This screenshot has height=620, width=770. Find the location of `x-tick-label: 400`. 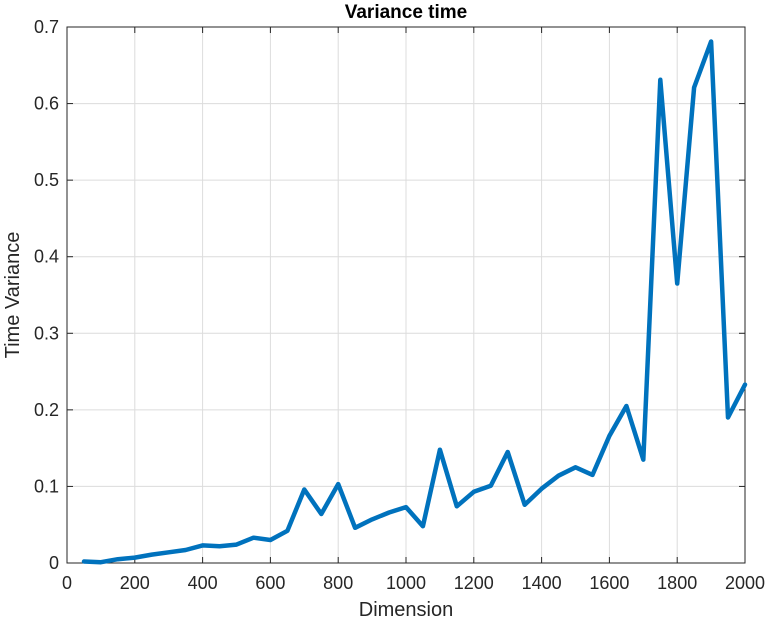

x-tick-label: 400 is located at coordinates (203, 583).